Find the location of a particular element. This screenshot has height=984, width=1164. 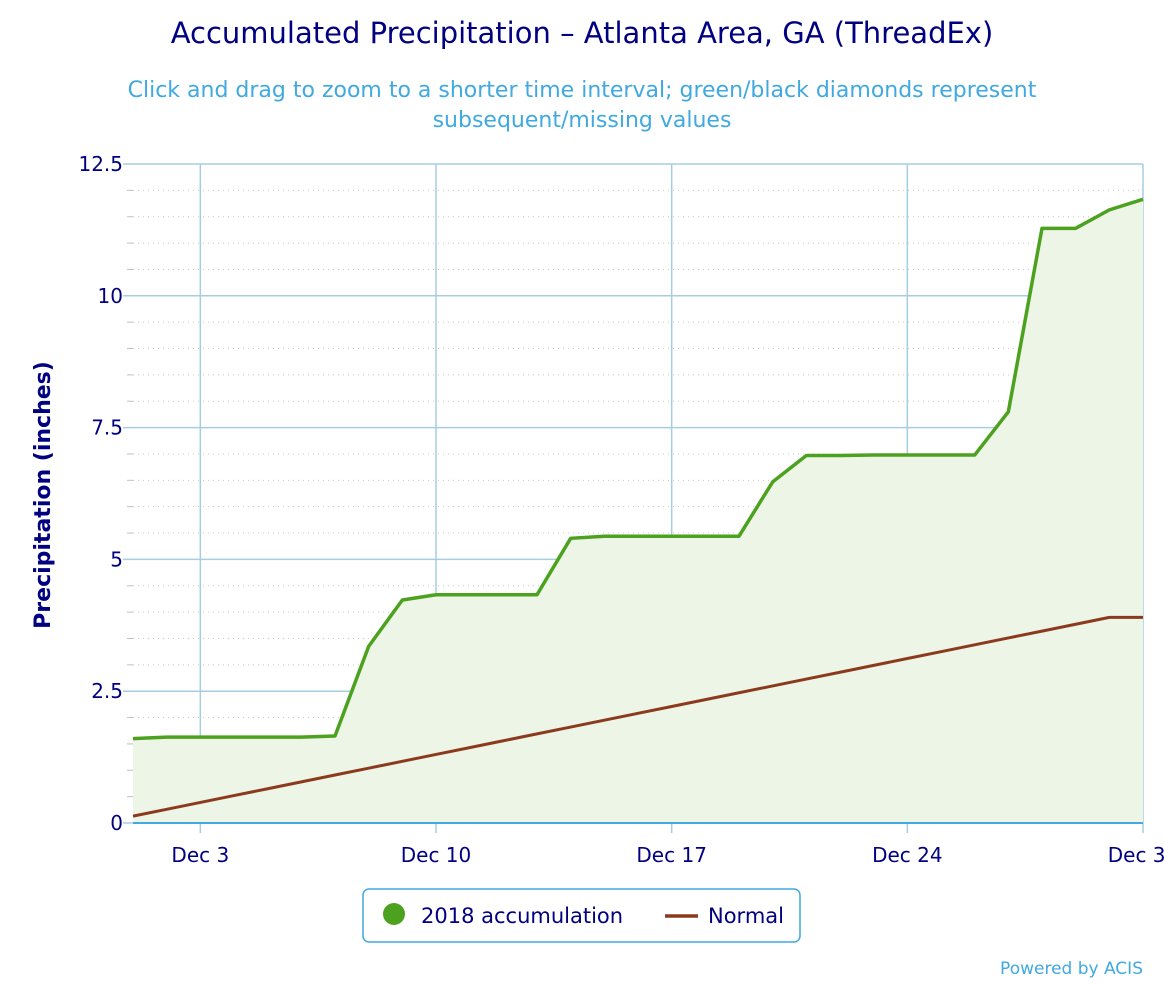

legend-marker-accumulation is located at coordinates (394, 914).